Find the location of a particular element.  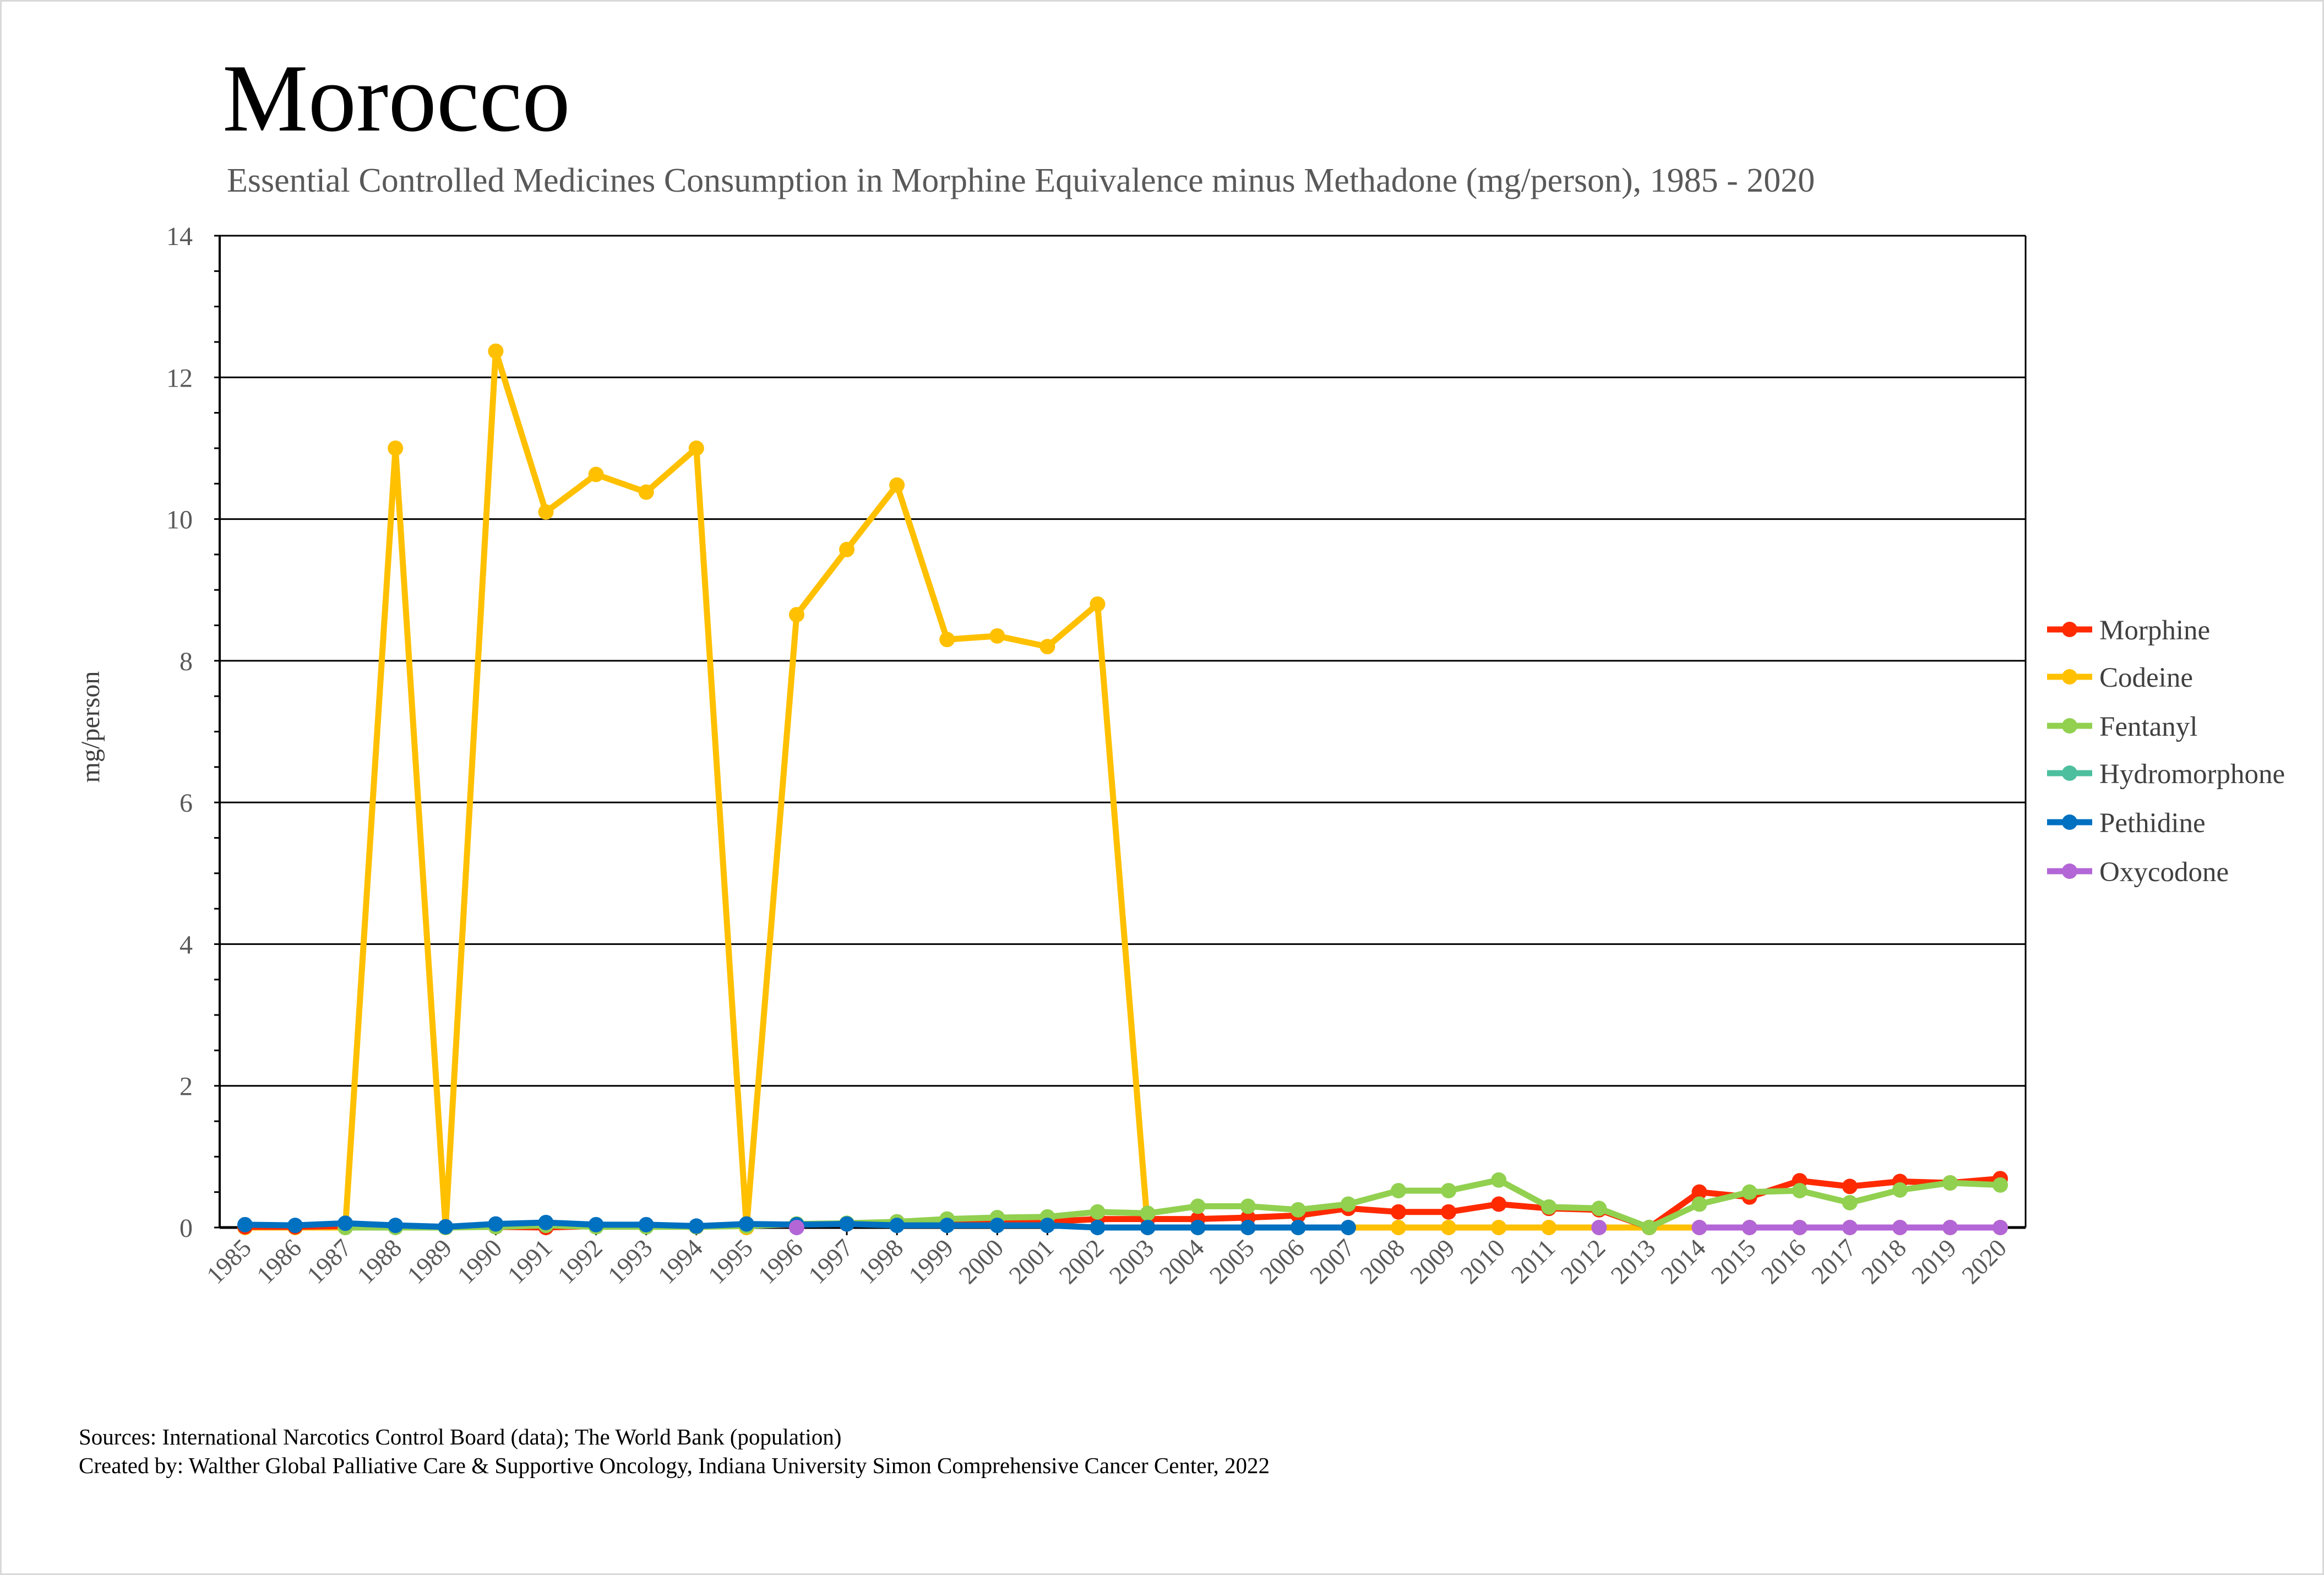

y-tick-labels: 0 2 4 6 8 10 12 14 is located at coordinates (180, 732).